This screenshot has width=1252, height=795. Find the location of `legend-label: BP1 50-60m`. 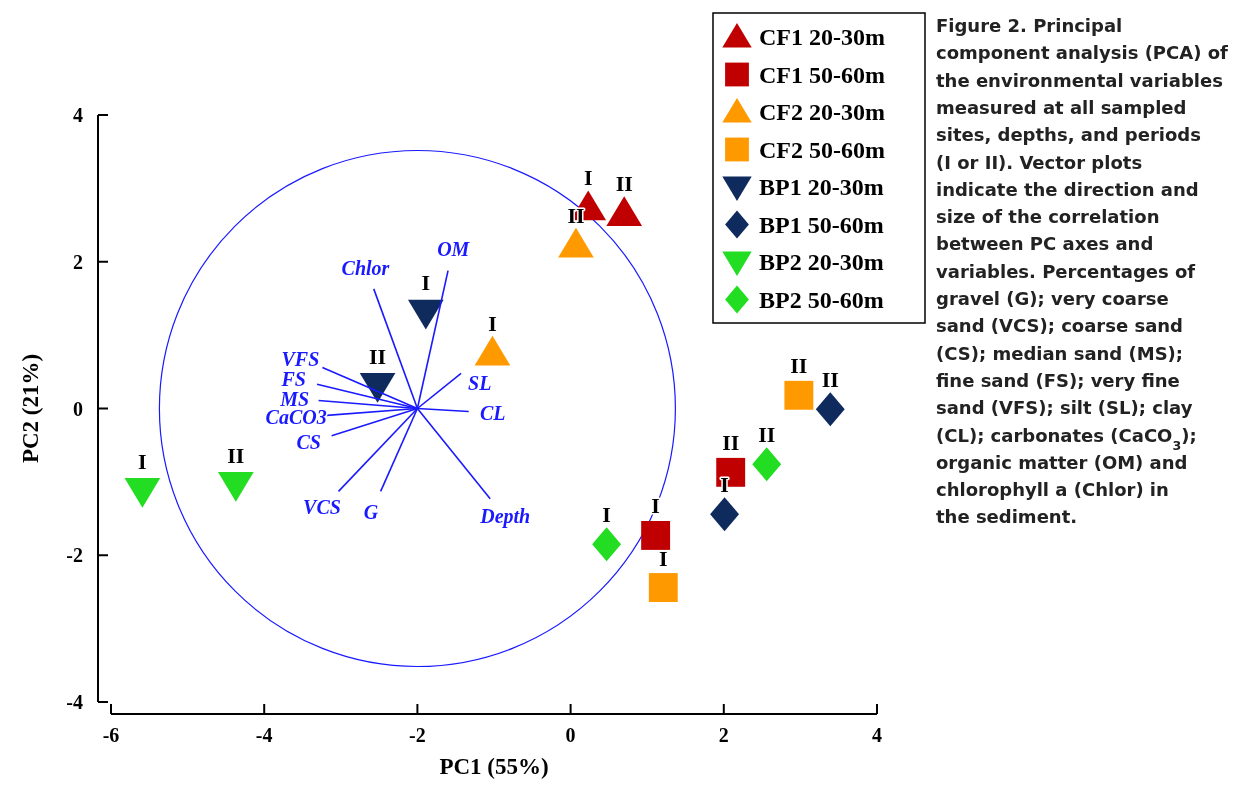

legend-label: BP1 50-60m is located at coordinates (821, 224).